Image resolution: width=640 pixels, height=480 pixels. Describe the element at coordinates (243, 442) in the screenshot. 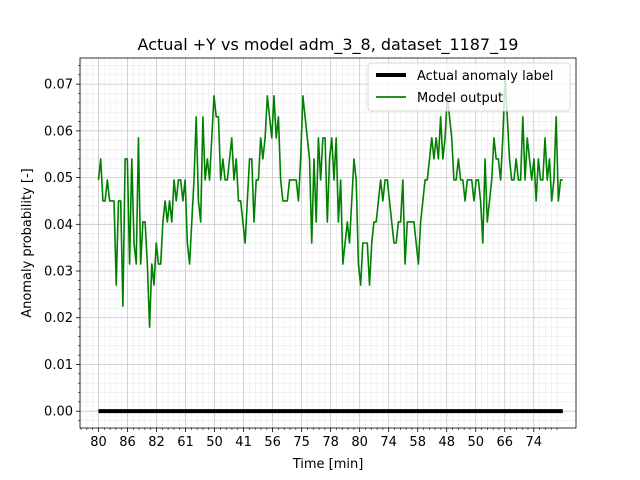

I see `x-tick-label: 41` at that location.